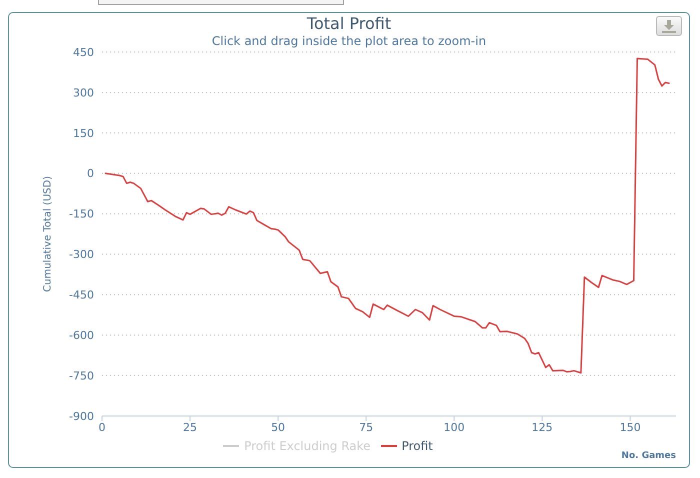 The image size is (700, 478). I want to click on x-tick-label: 125, so click(542, 427).